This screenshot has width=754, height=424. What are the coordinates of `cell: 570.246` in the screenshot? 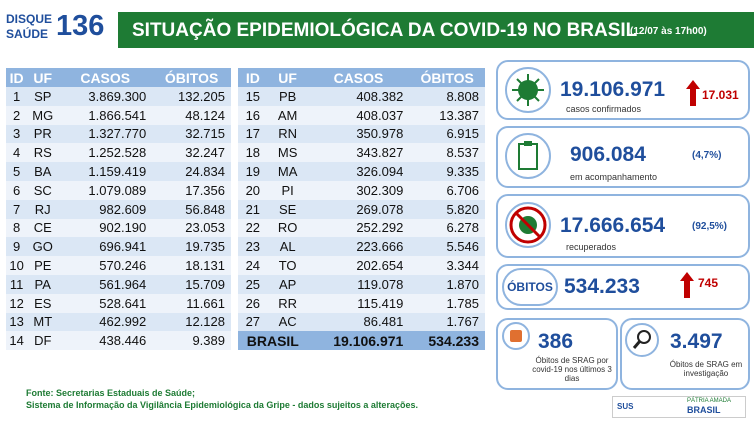 It's located at (105, 265).